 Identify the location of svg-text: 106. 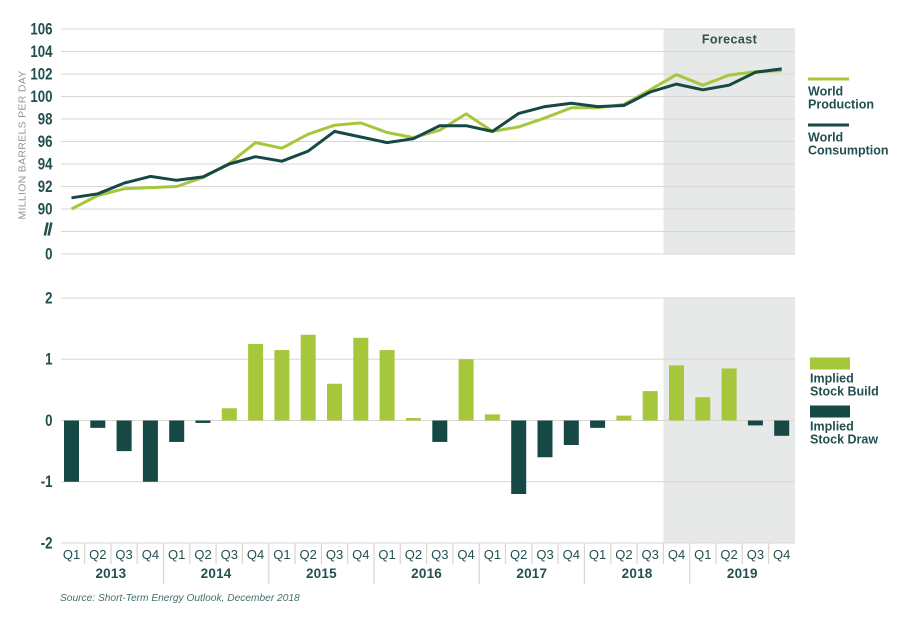
(41, 29).